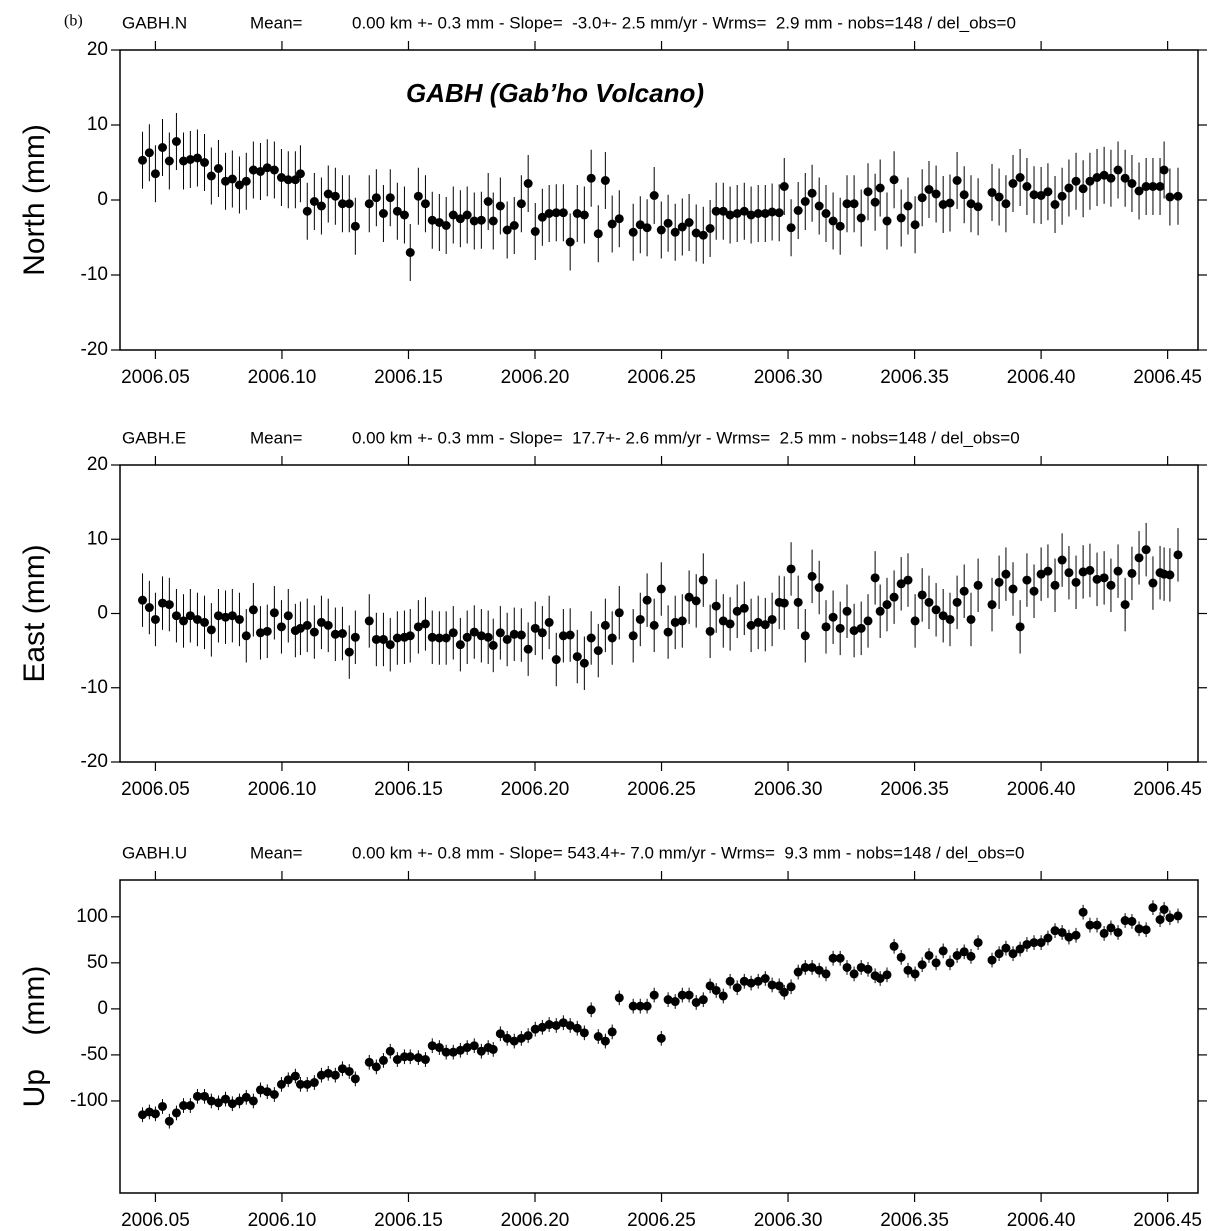 Image resolution: width=1209 pixels, height=1231 pixels. What do you see at coordinates (914, 377) in the screenshot?
I see `x-tick-label: 2006.35` at bounding box center [914, 377].